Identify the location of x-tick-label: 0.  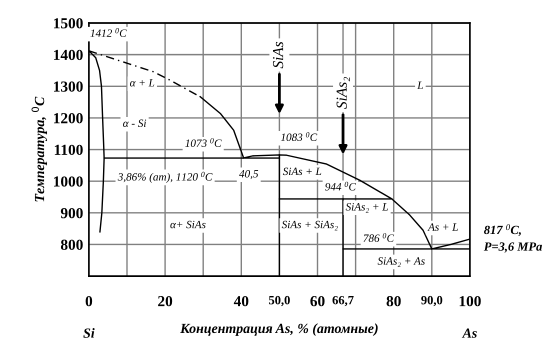
(89, 301).